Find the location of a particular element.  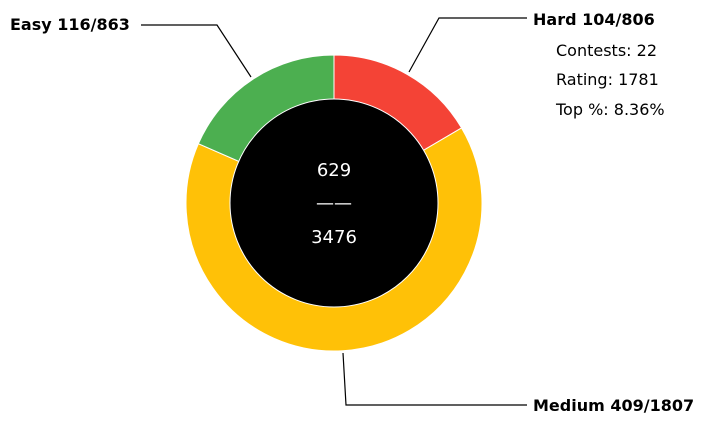

contests-stat: Contests: 22 is located at coordinates (606, 50).